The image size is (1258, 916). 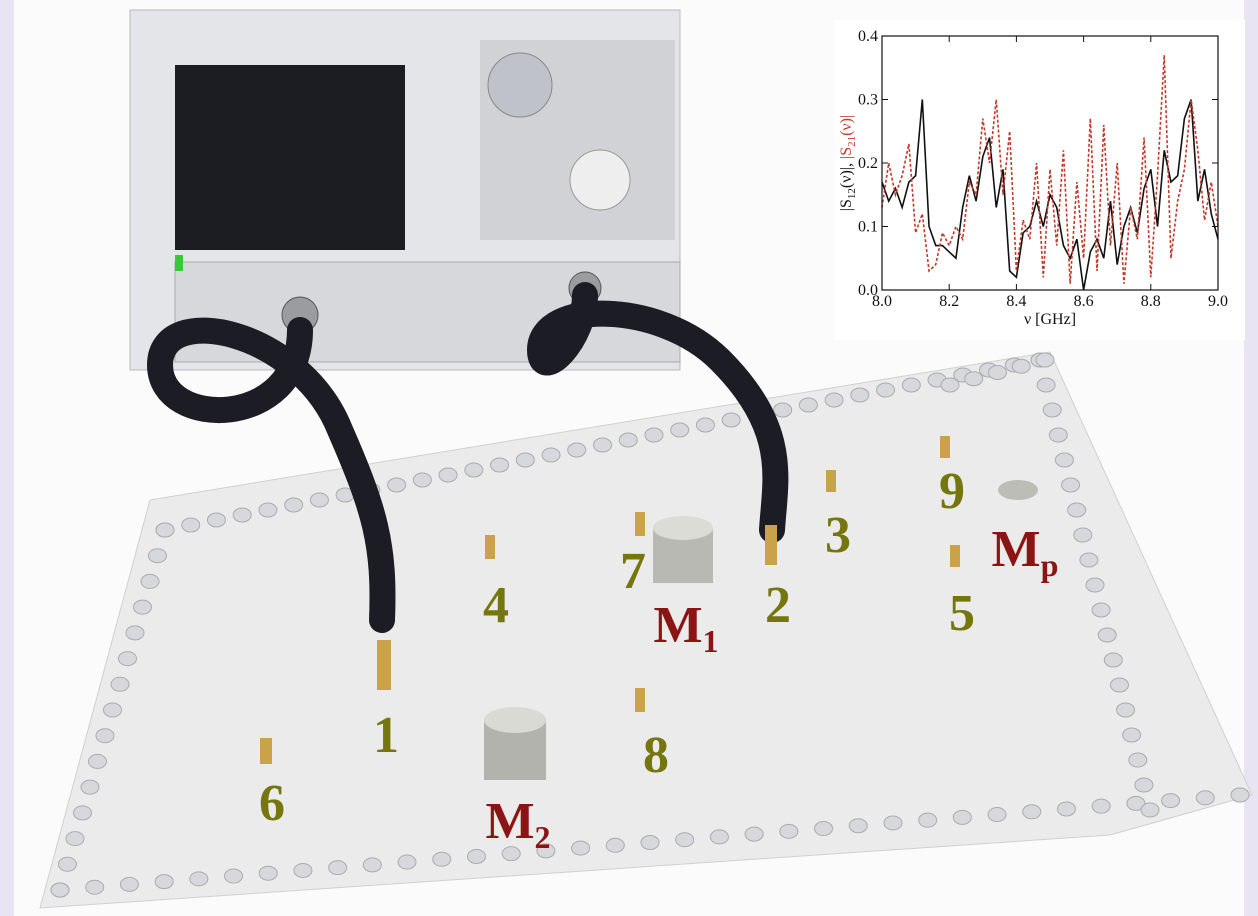 What do you see at coordinates (1151, 301) in the screenshot?
I see `x-tick-label: 8.8` at bounding box center [1151, 301].